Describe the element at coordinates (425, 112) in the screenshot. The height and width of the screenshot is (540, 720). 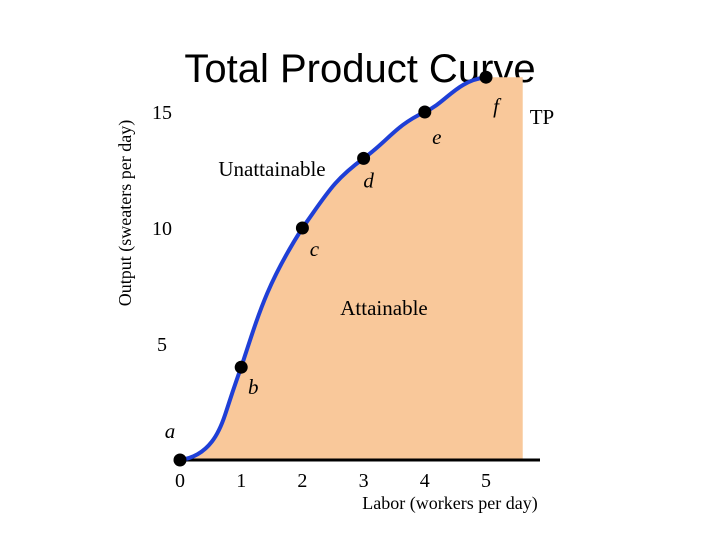
I see `data-point-e` at that location.